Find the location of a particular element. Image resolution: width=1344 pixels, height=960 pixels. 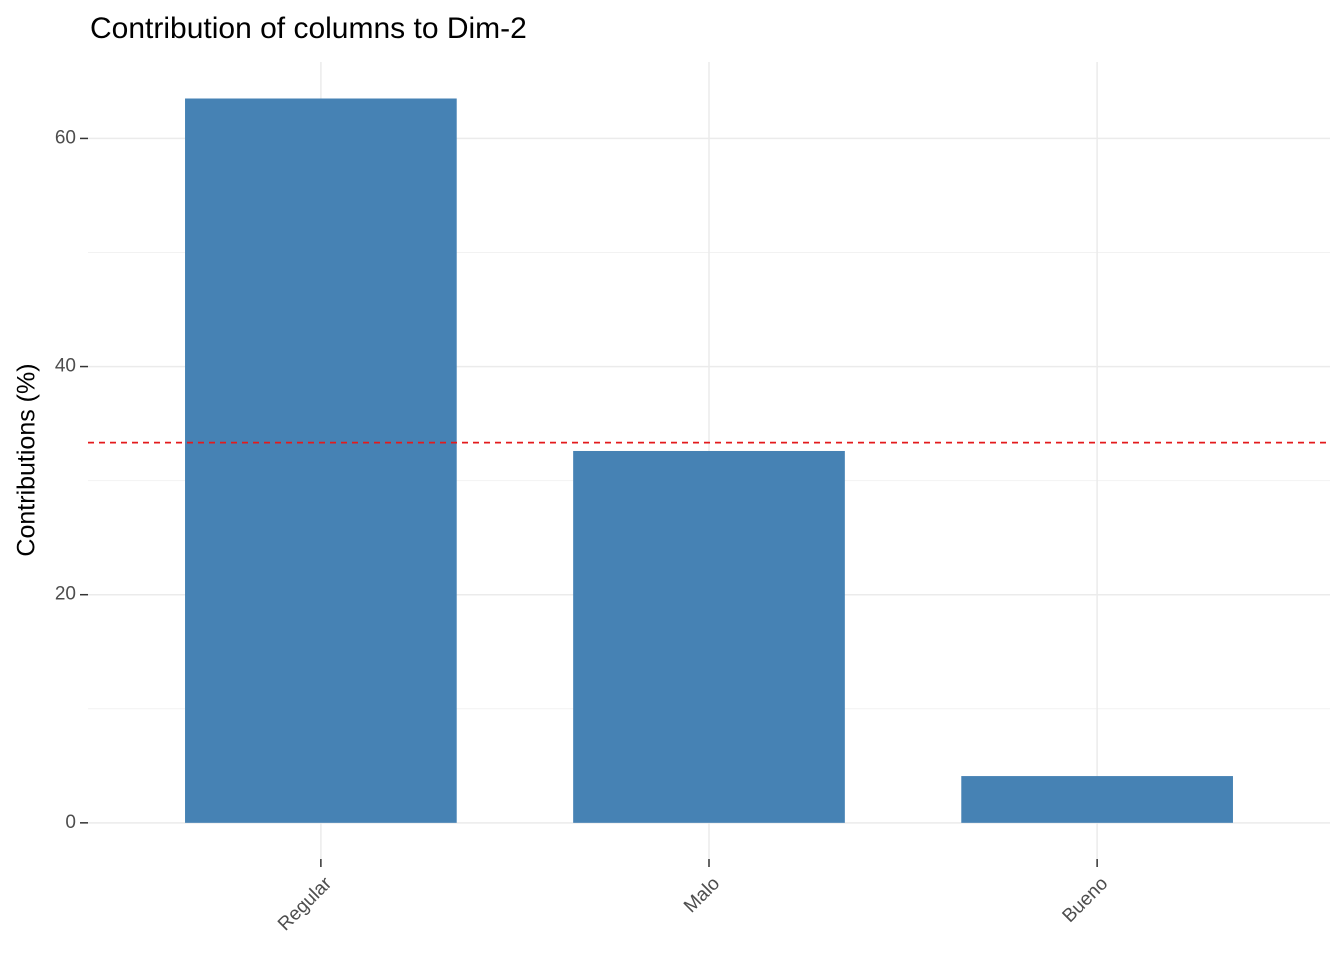

x-tick-label: Regular is located at coordinates (305, 904).